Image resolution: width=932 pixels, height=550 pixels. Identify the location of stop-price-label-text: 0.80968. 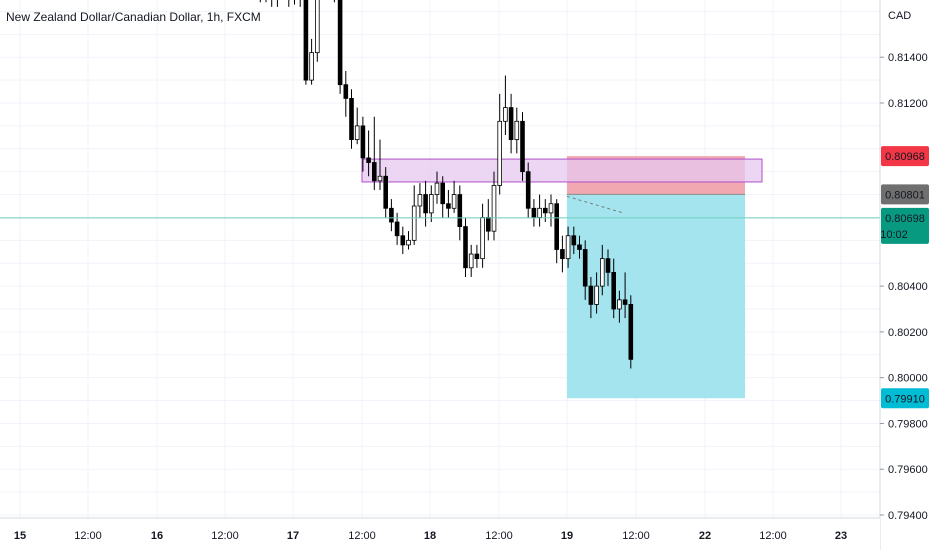
(905, 157).